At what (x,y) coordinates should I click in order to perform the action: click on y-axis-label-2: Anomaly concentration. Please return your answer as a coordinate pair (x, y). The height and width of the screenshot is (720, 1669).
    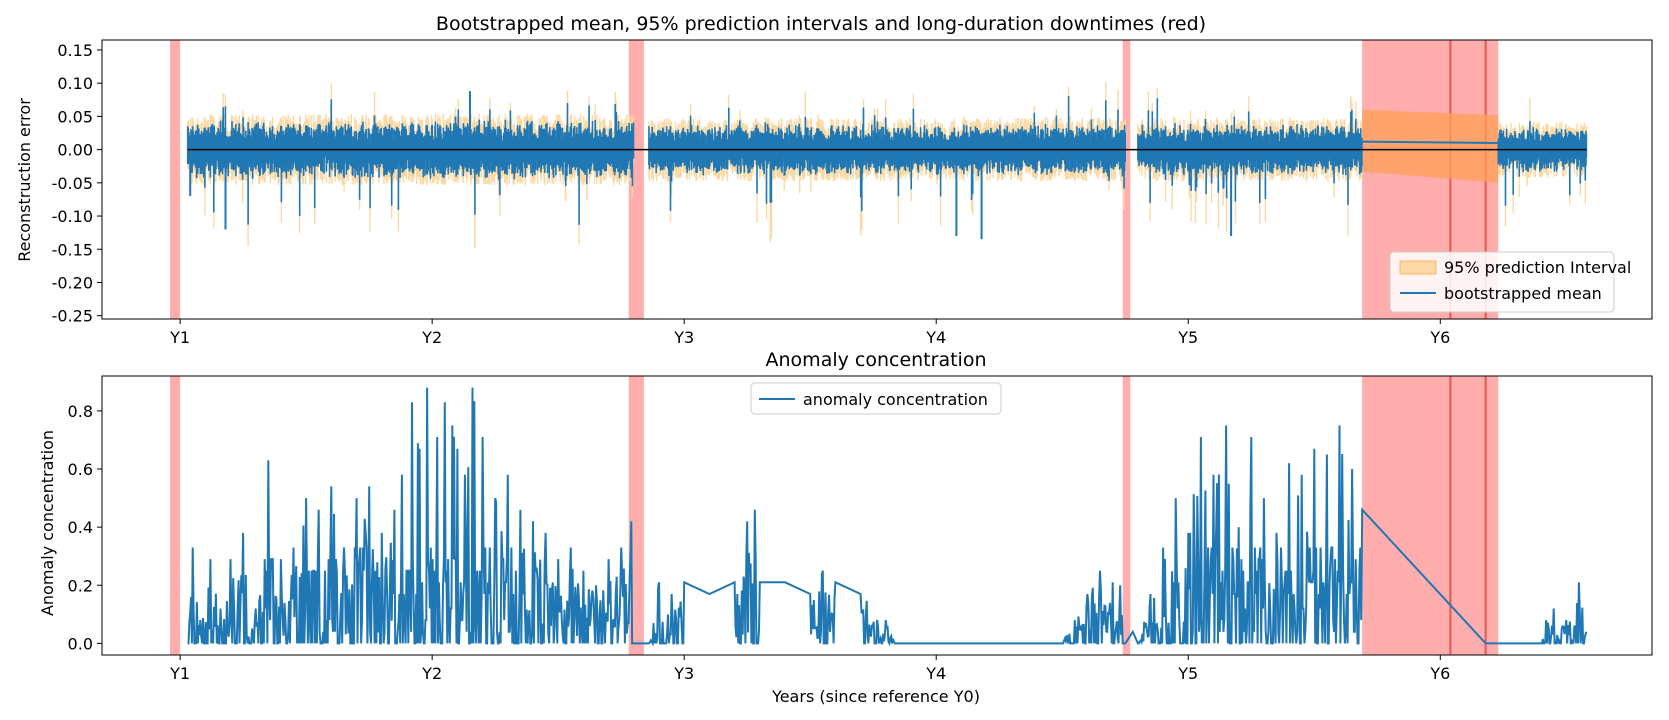
    Looking at the image, I should click on (47, 523).